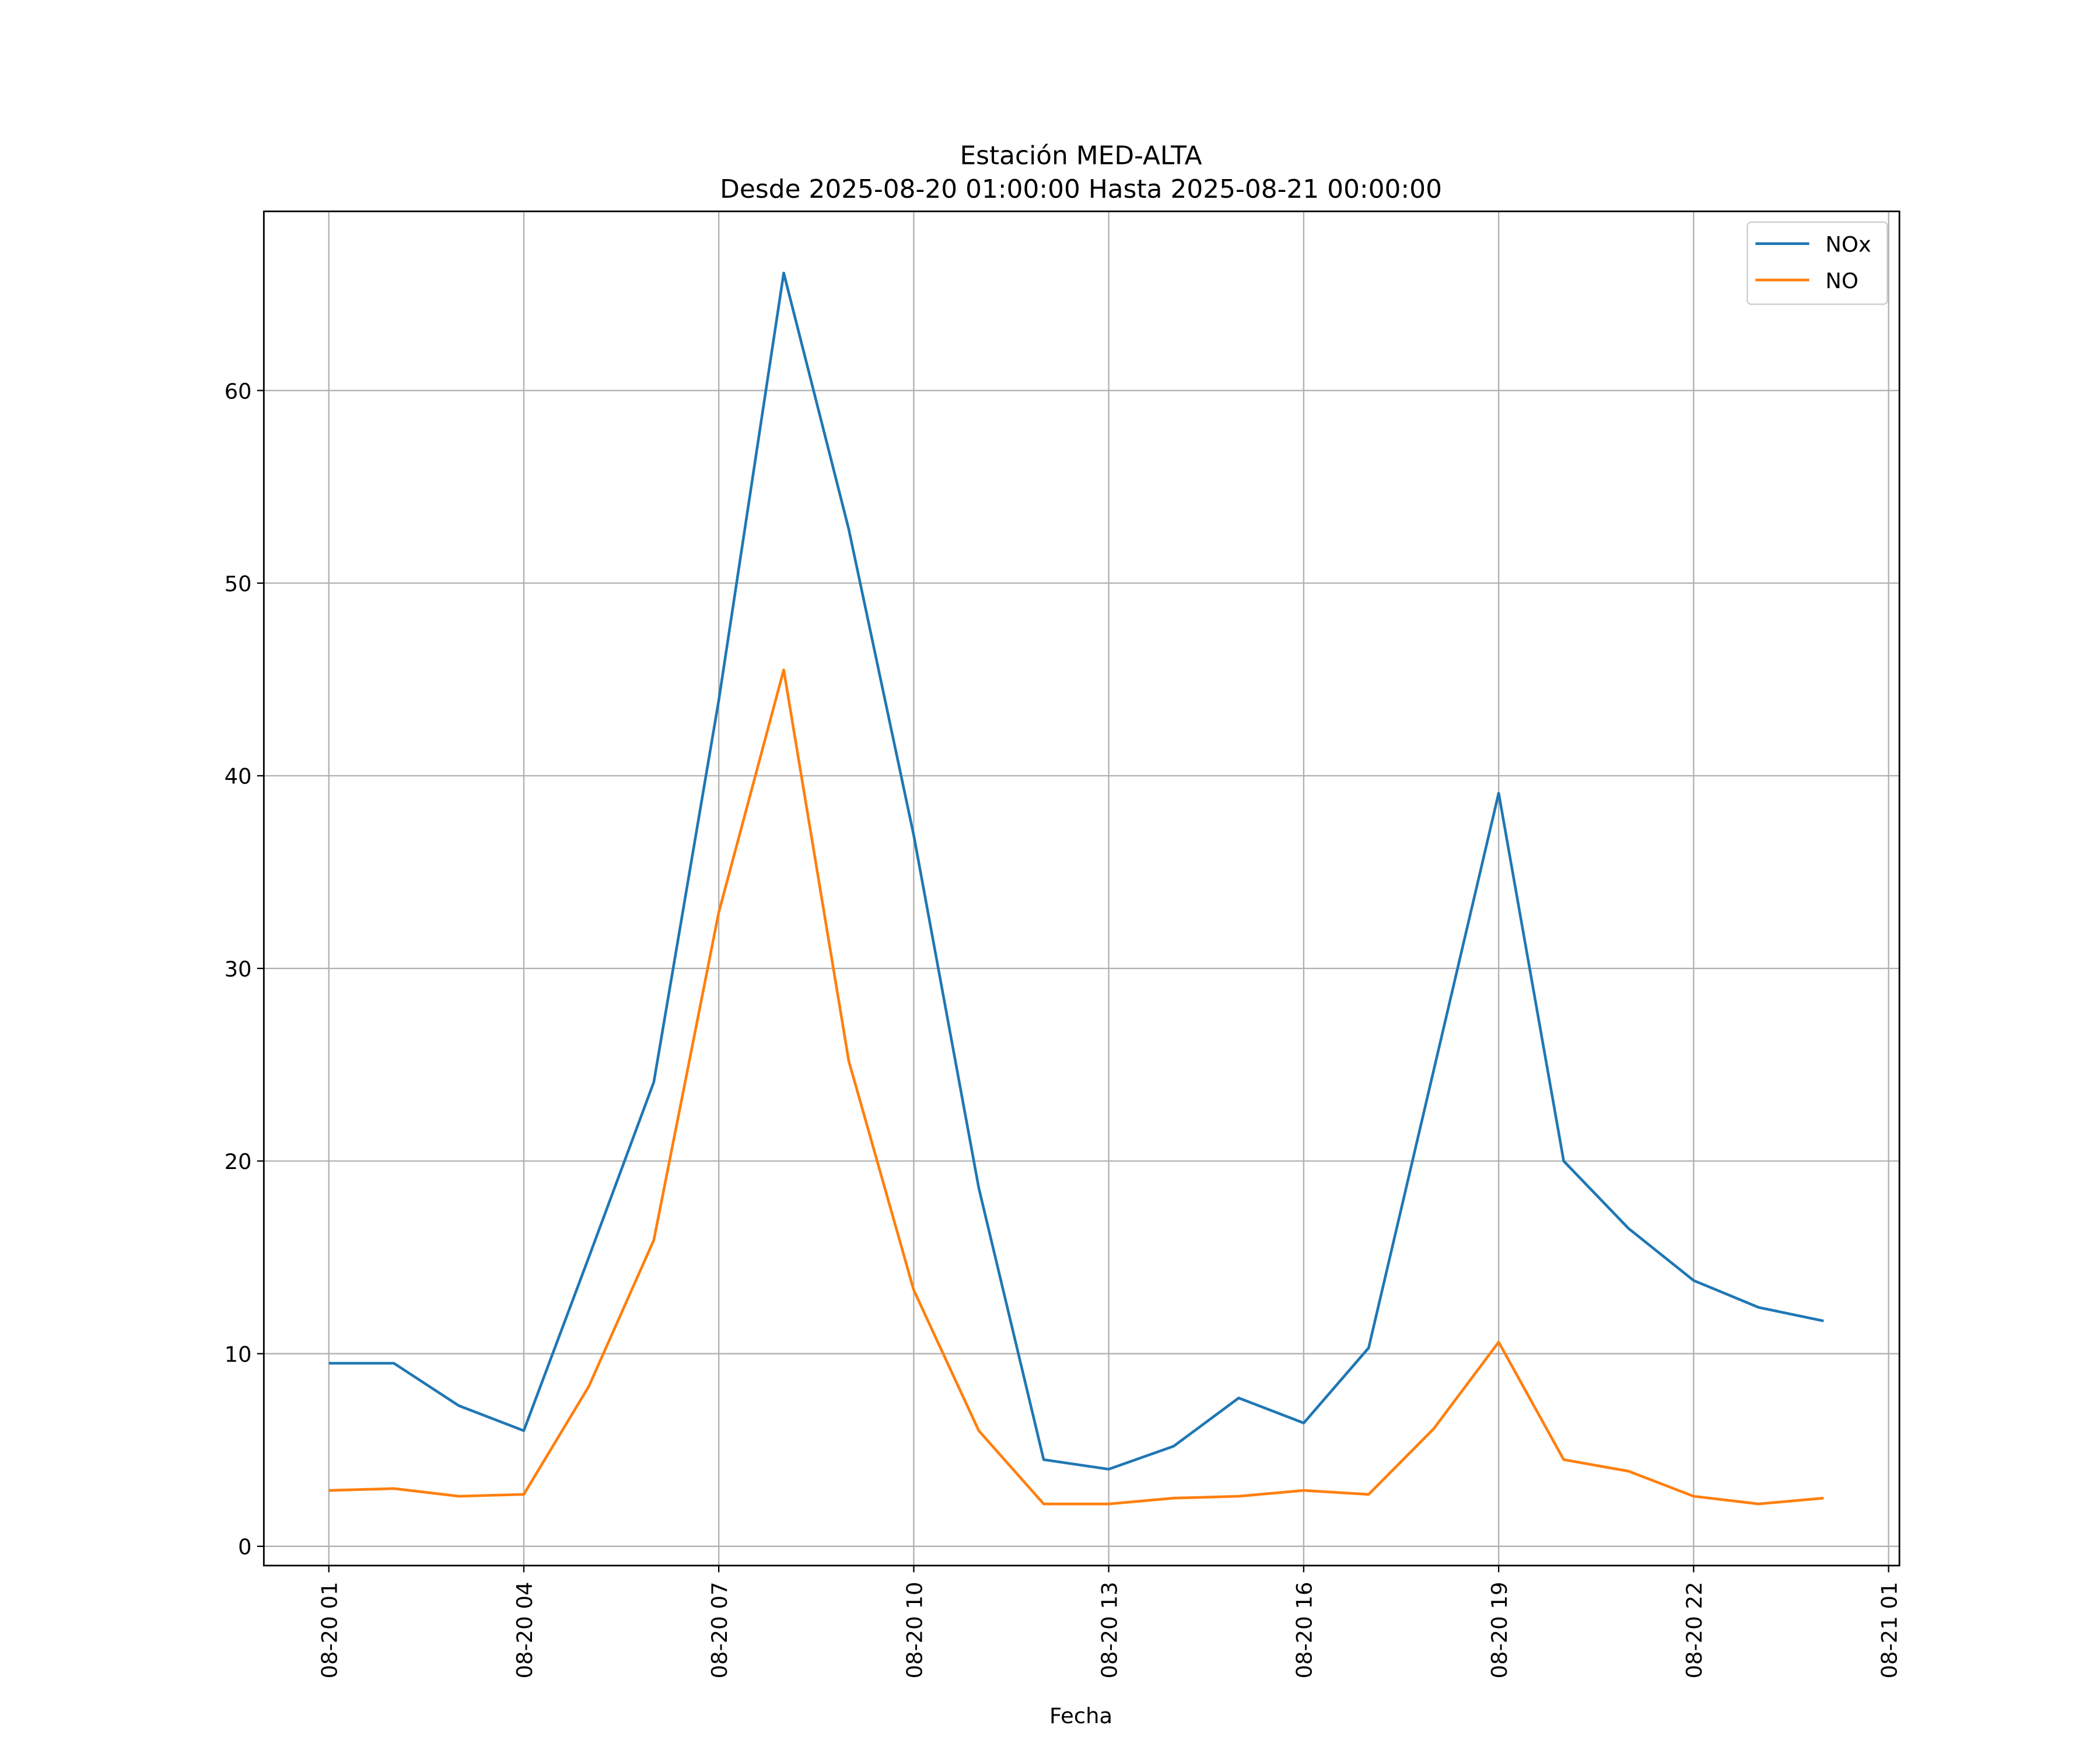 The width and height of the screenshot is (2100, 1750). I want to click on x-tick-label: 08-20 16, so click(1304, 1630).